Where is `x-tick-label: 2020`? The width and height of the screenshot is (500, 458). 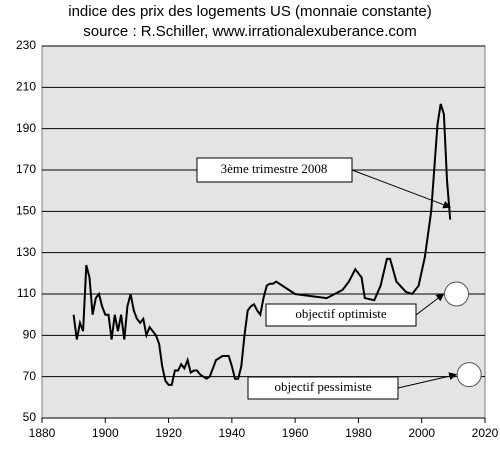
x-tick-label: 2020 is located at coordinates (485, 433).